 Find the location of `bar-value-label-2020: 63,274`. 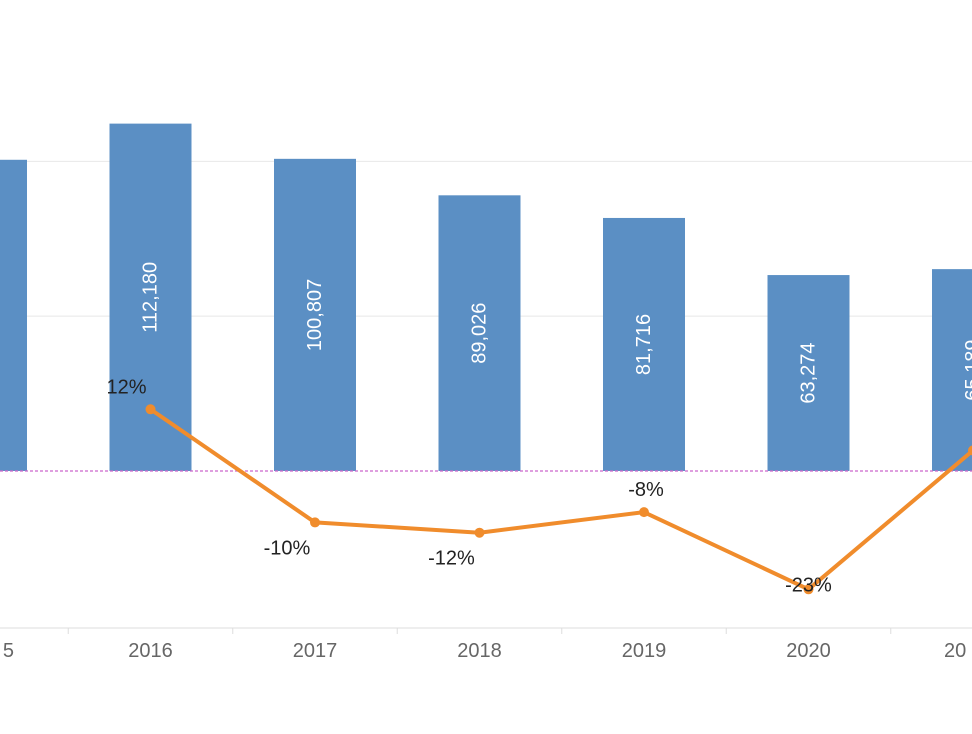

bar-value-label-2020: 63,274 is located at coordinates (809, 372).